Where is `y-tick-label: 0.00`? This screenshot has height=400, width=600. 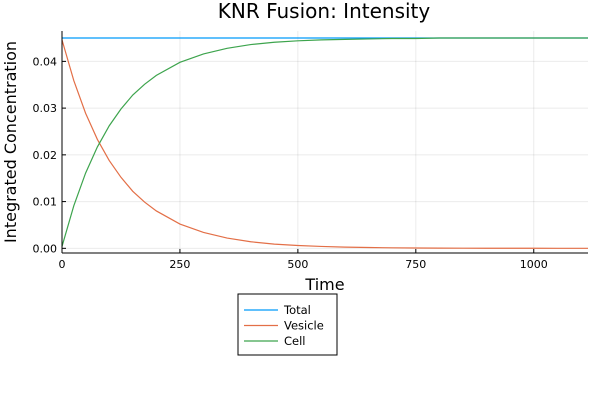 y-tick-label: 0.00 is located at coordinates (45, 248).